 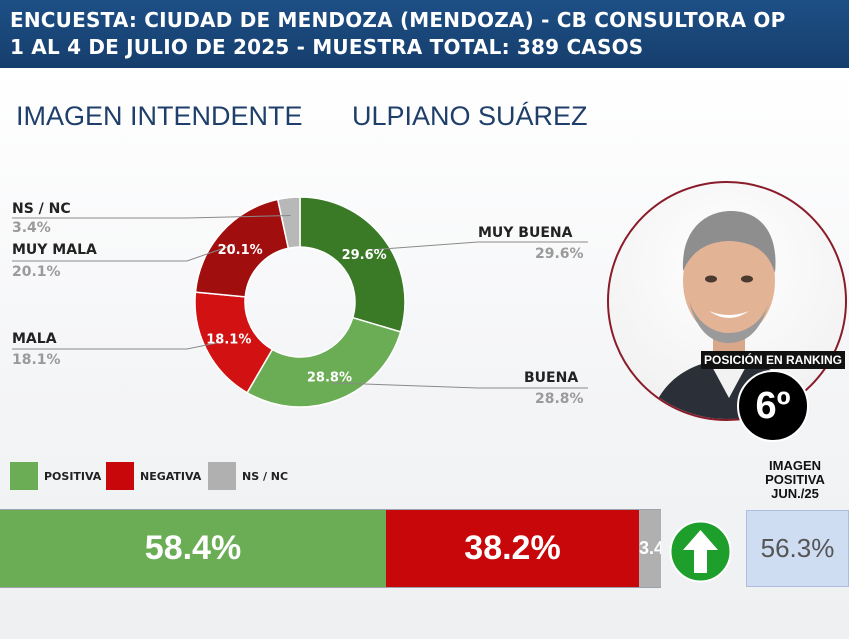 I want to click on donut-value-label-mala: 18.1%, so click(x=228, y=340).